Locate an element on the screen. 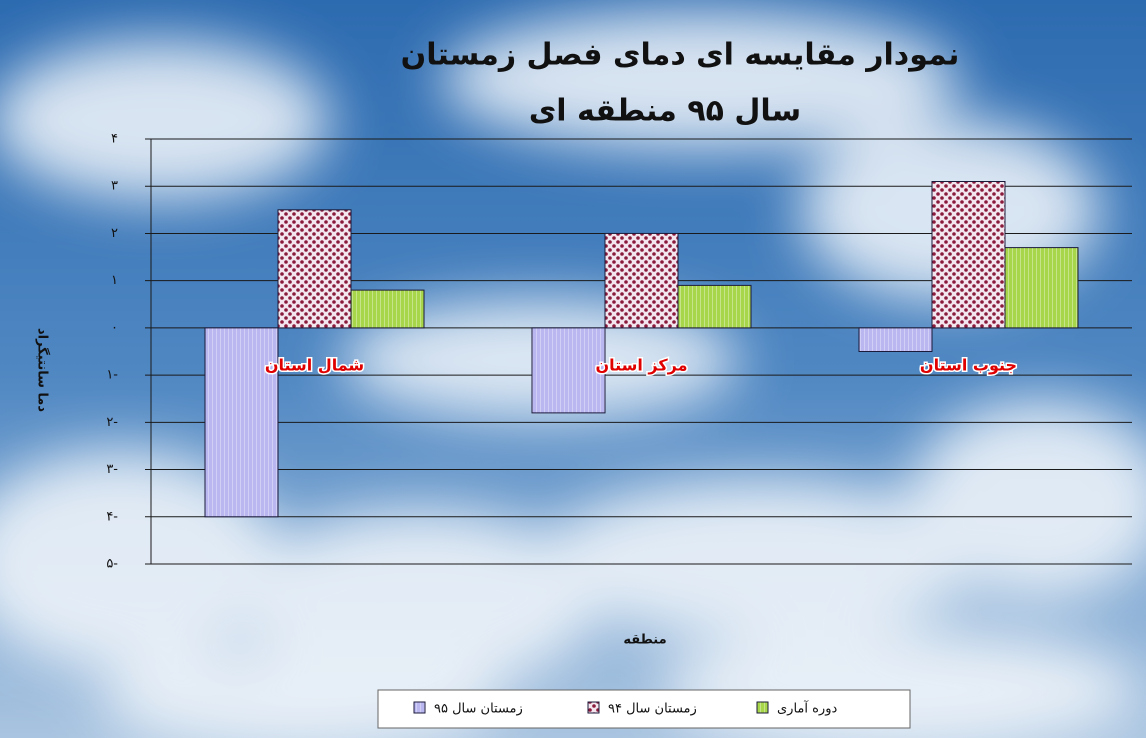 Image resolution: width=1146 pixels, height=738 pixels. category-label: جنوب استان is located at coordinates (968, 364).